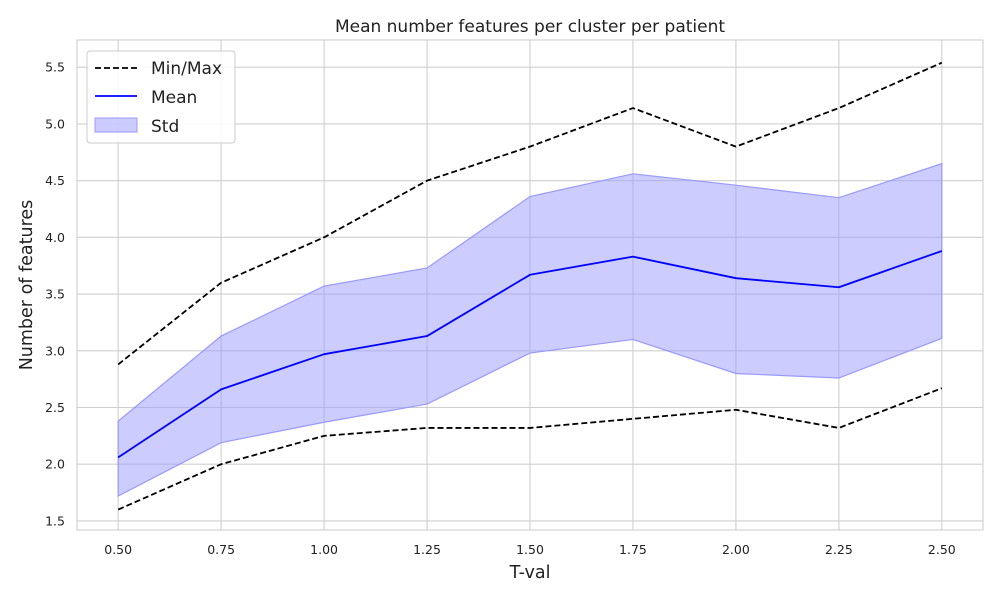 This screenshot has height=600, width=1000. What do you see at coordinates (55, 123) in the screenshot?
I see `y-tick-label: 5.0` at bounding box center [55, 123].